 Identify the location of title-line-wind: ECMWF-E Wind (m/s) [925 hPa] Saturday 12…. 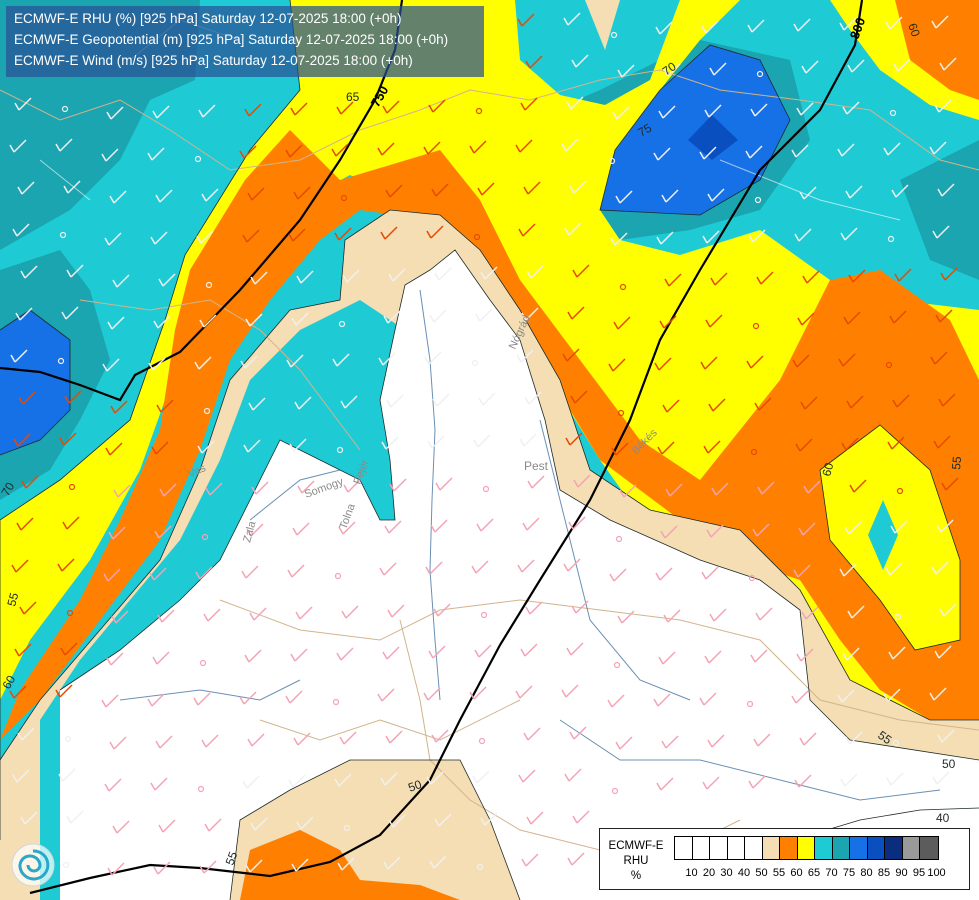
(213, 60).